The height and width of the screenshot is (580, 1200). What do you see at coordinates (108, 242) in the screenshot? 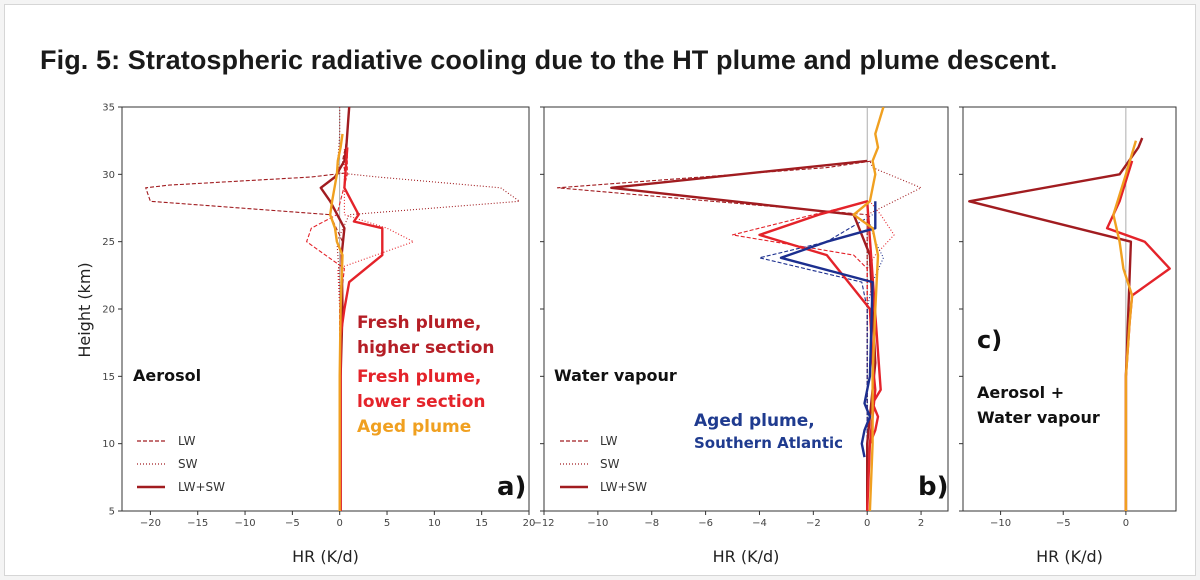
I see `panel-a-ytick-label: 25` at bounding box center [108, 242].